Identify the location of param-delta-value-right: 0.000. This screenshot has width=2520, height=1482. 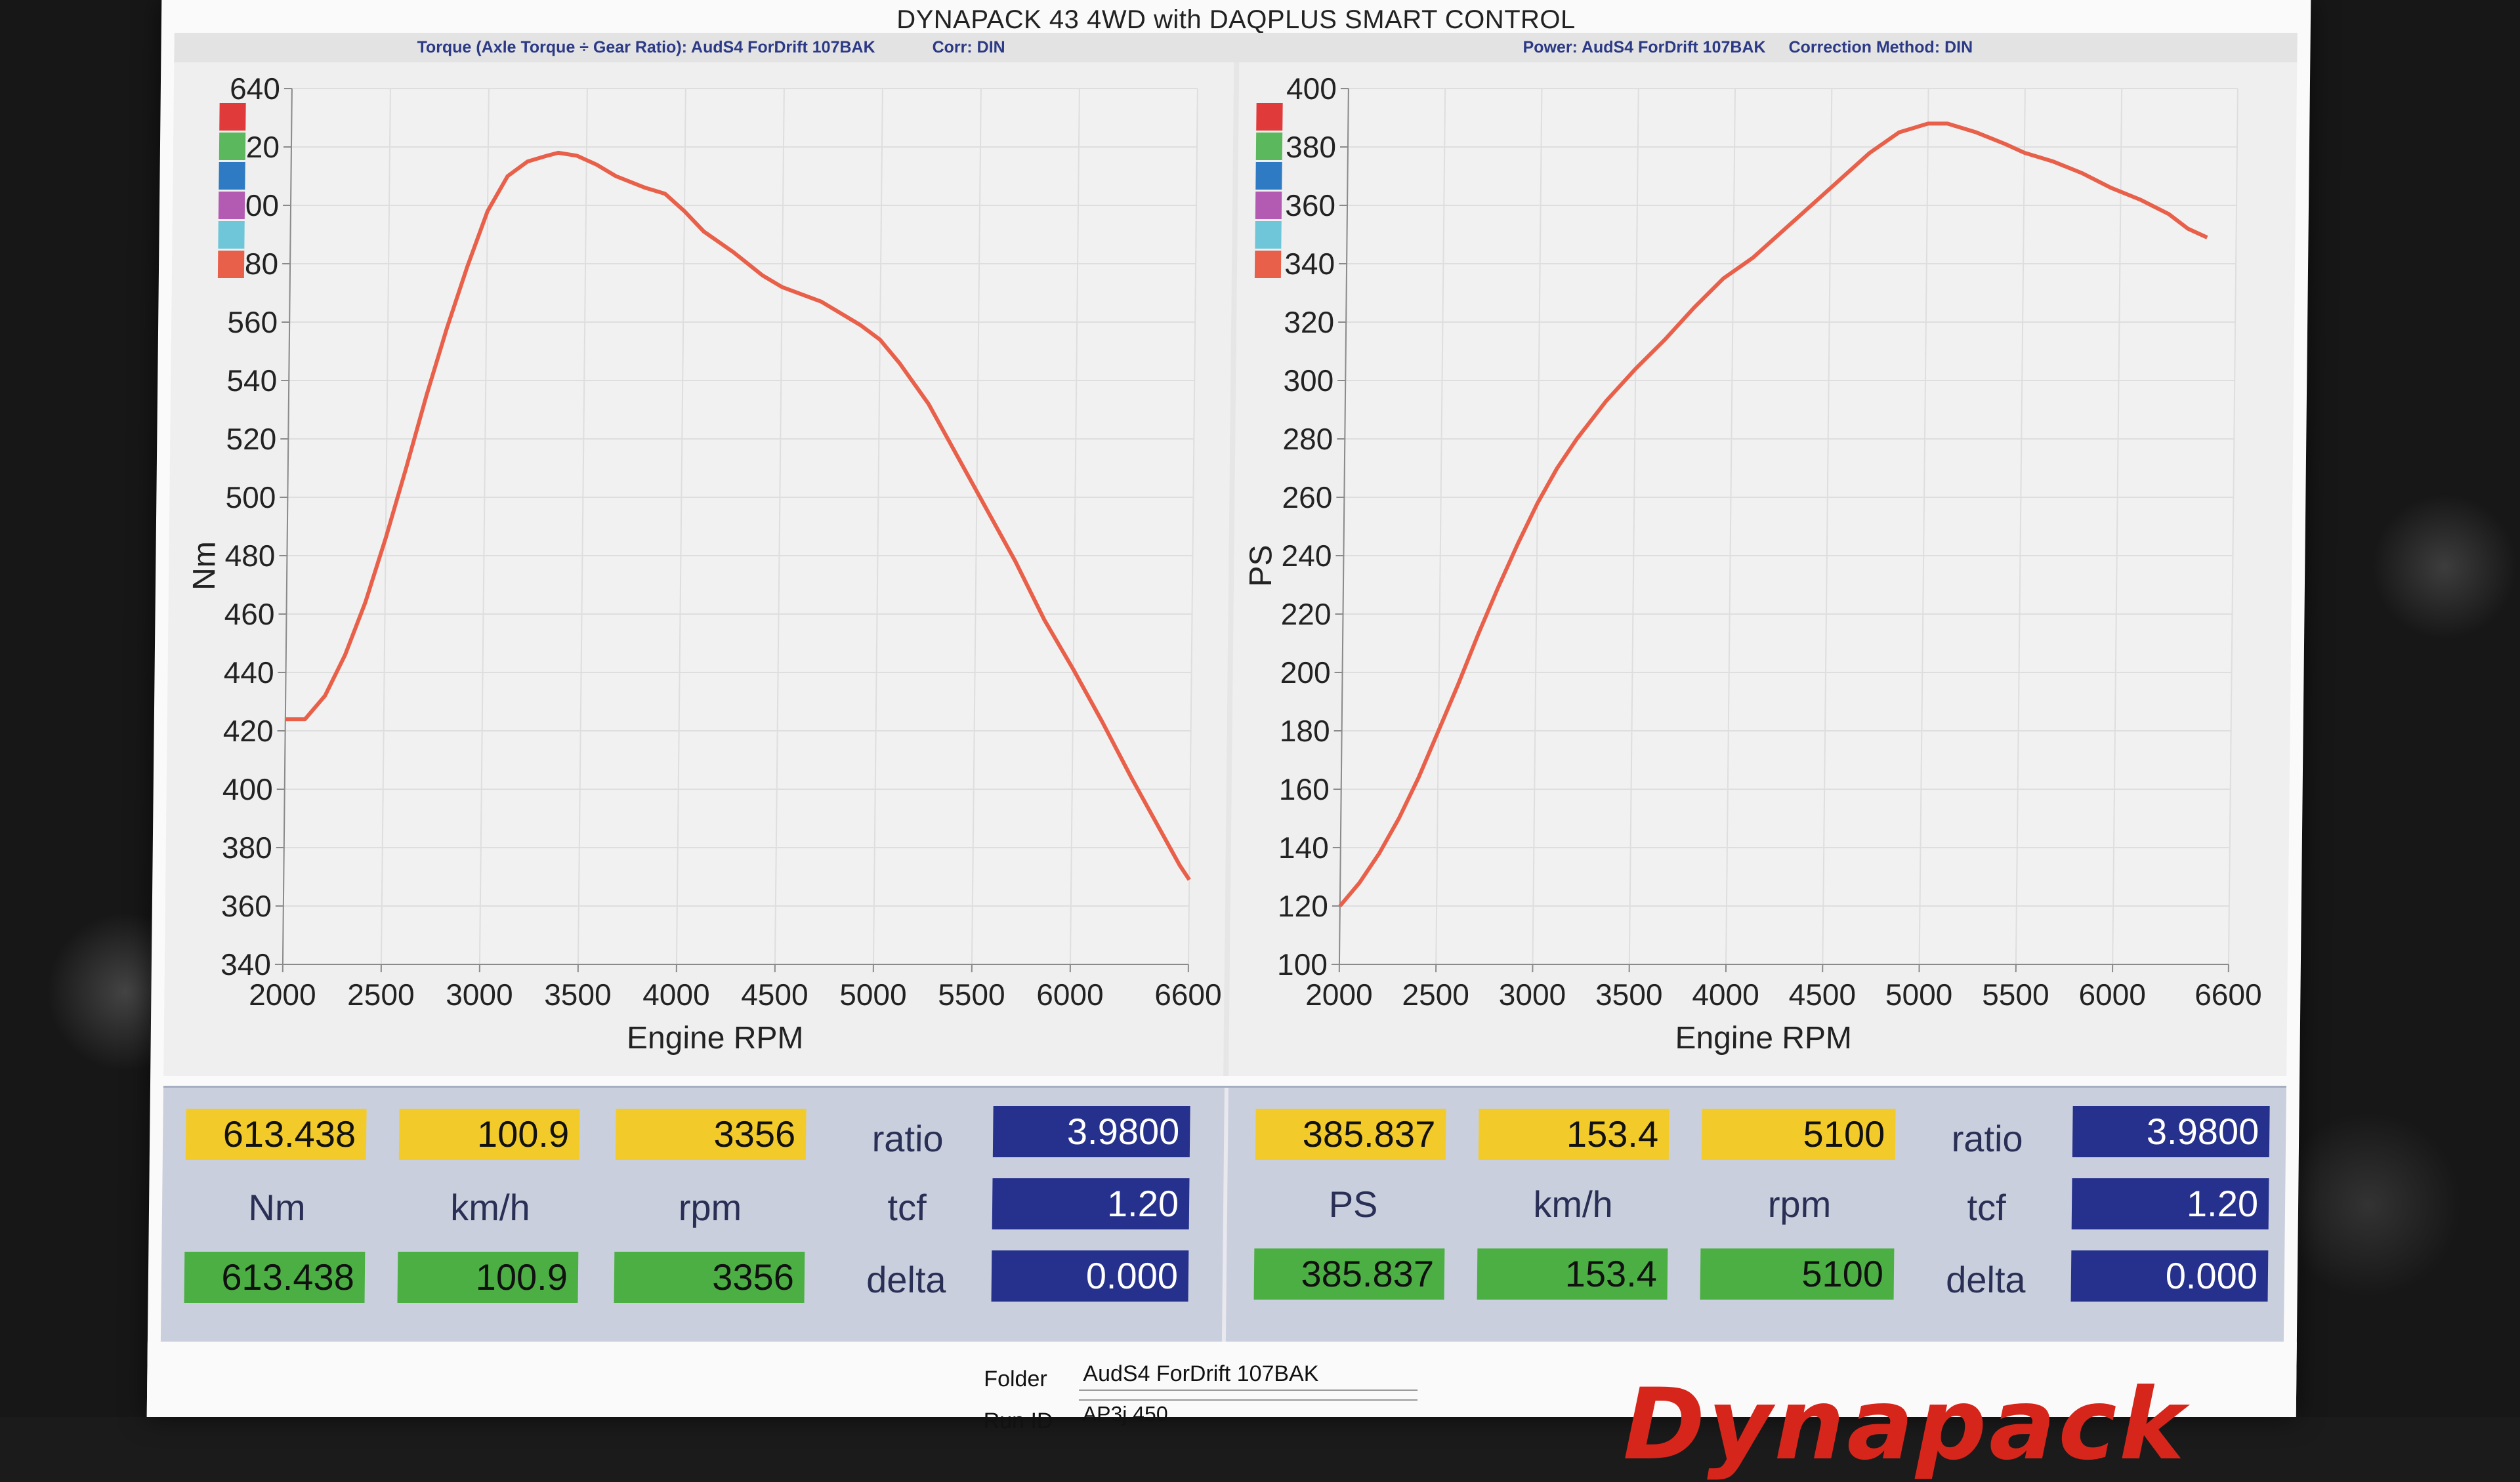
(2170, 1276).